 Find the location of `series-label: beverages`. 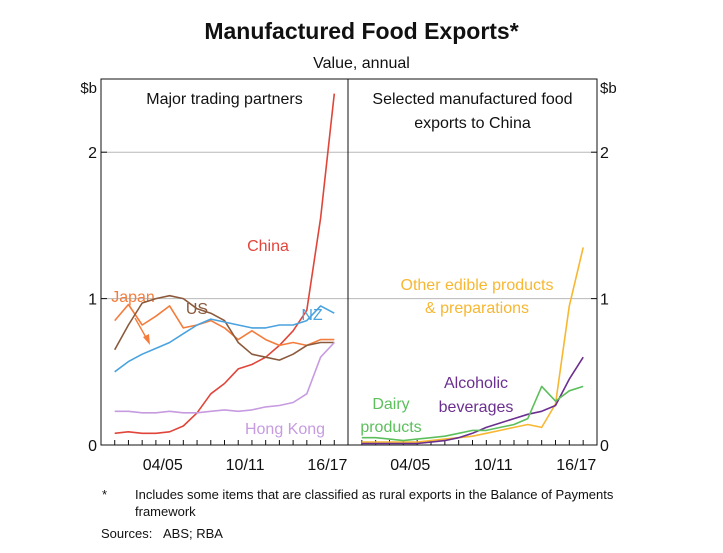

series-label: beverages is located at coordinates (476, 407).